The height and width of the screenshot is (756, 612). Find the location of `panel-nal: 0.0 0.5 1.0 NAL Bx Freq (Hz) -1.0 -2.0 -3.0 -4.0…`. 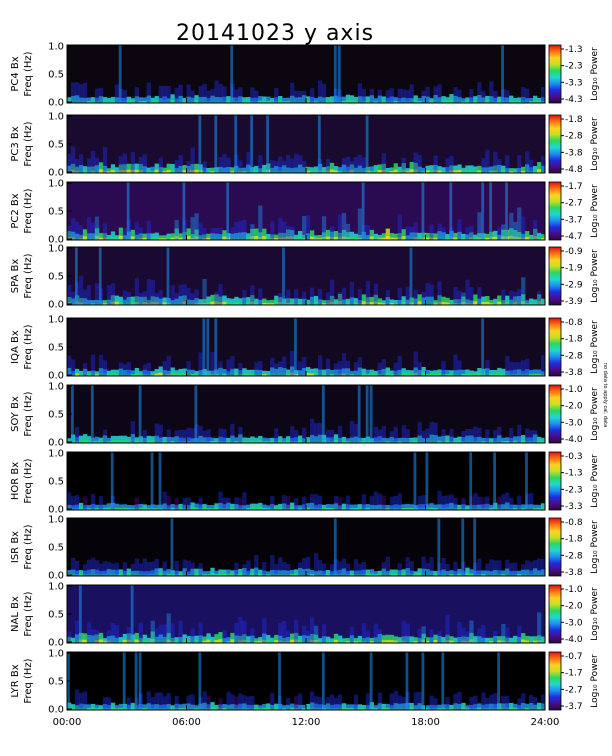

panel-nal: 0.0 0.5 1.0 NAL Bx Freq (Hz) -1.0 -2.0 -3.0 -4.0… is located at coordinates (305, 615).